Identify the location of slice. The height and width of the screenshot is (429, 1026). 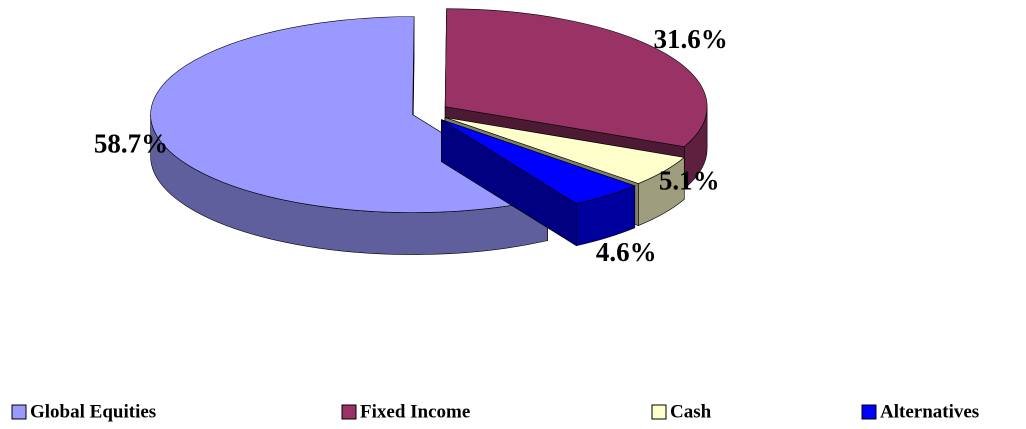
(538, 183).